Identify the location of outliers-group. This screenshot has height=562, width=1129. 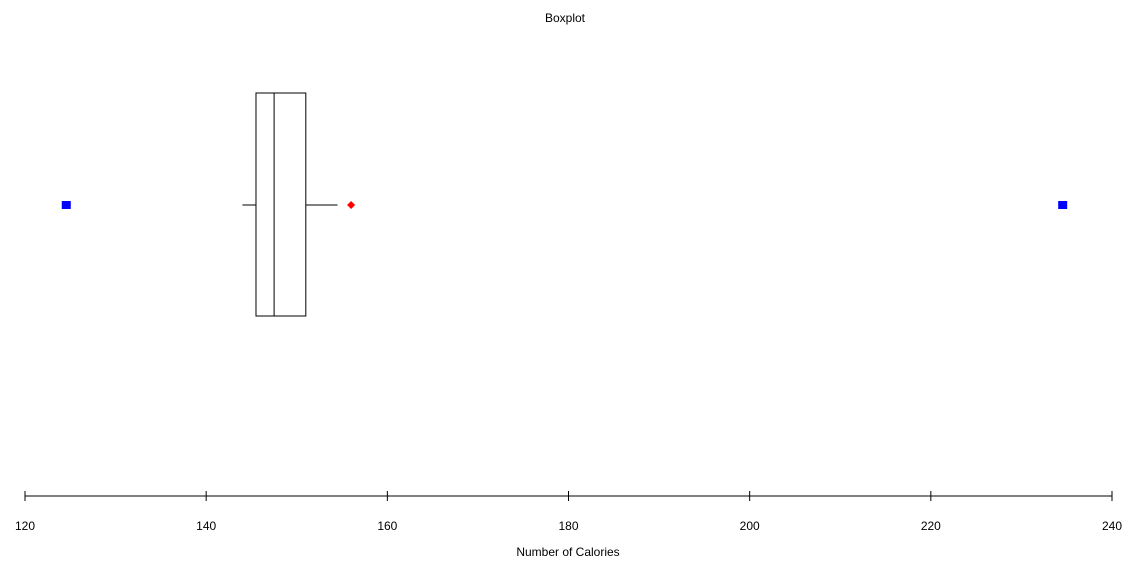
(564, 205).